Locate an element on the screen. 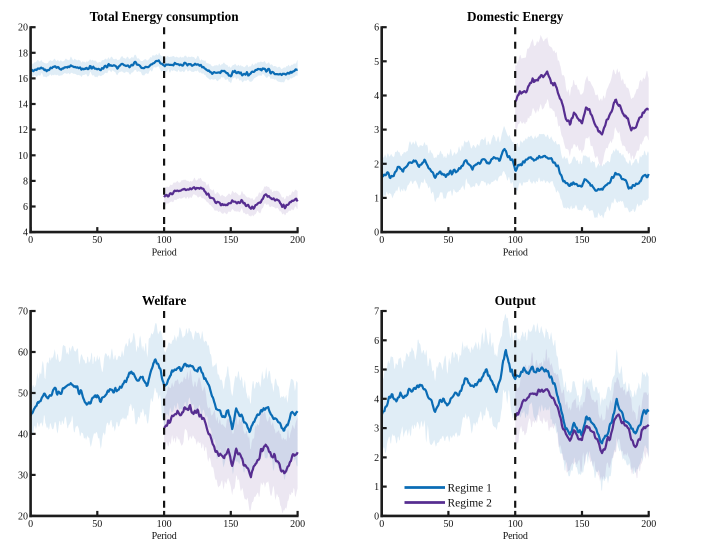  svg-text: Regime 1 is located at coordinates (470, 488).